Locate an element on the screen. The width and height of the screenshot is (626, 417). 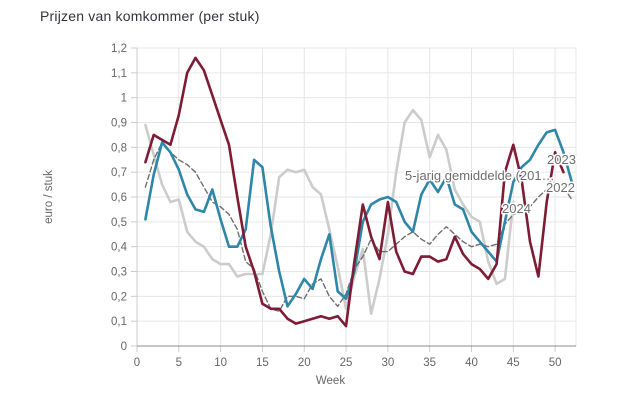
y-tick-label: 0,5 is located at coordinates (119, 223).